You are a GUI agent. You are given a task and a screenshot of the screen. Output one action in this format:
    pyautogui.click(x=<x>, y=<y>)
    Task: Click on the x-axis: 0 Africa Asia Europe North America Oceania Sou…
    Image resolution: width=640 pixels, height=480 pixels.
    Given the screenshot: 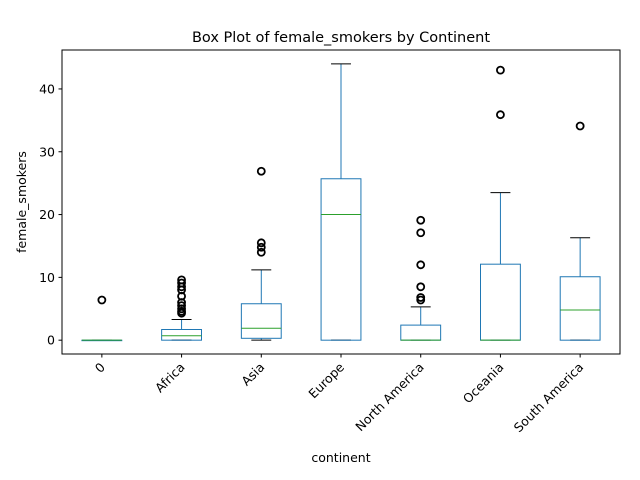 What is the action you would take?
    pyautogui.click(x=339, y=395)
    